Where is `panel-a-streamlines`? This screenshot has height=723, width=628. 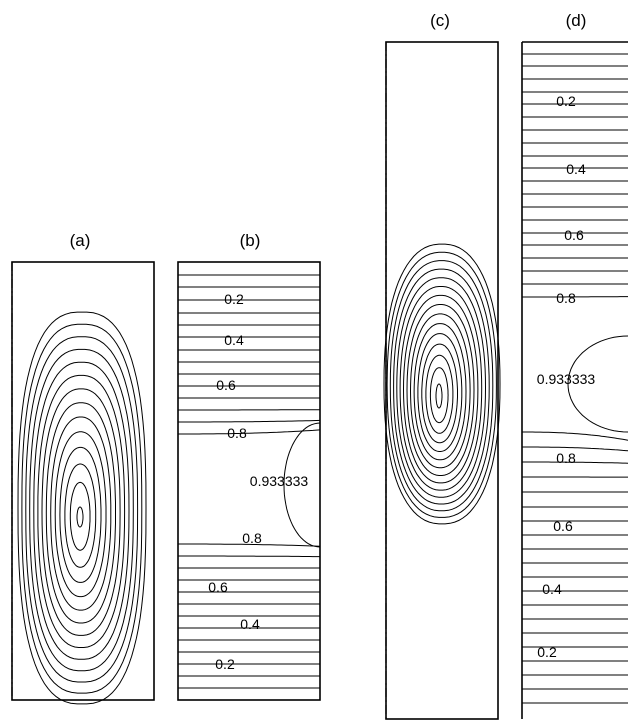 panel-a-streamlines is located at coordinates (82, 508).